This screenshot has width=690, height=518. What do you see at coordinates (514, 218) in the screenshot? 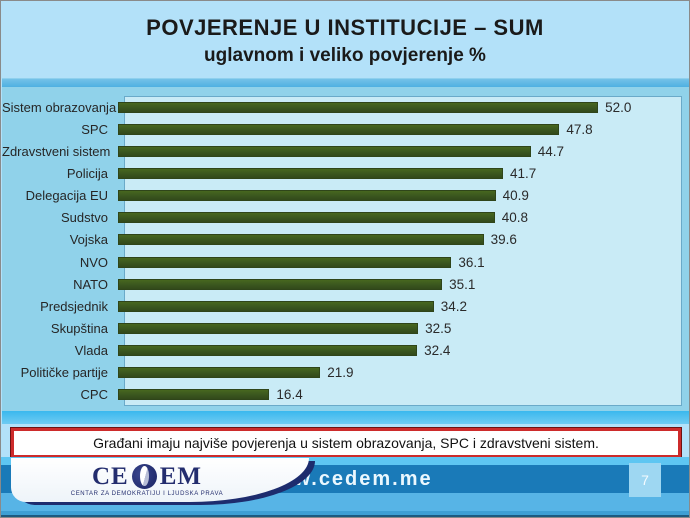
I see `bar-value-label: 40.8` at bounding box center [514, 218].